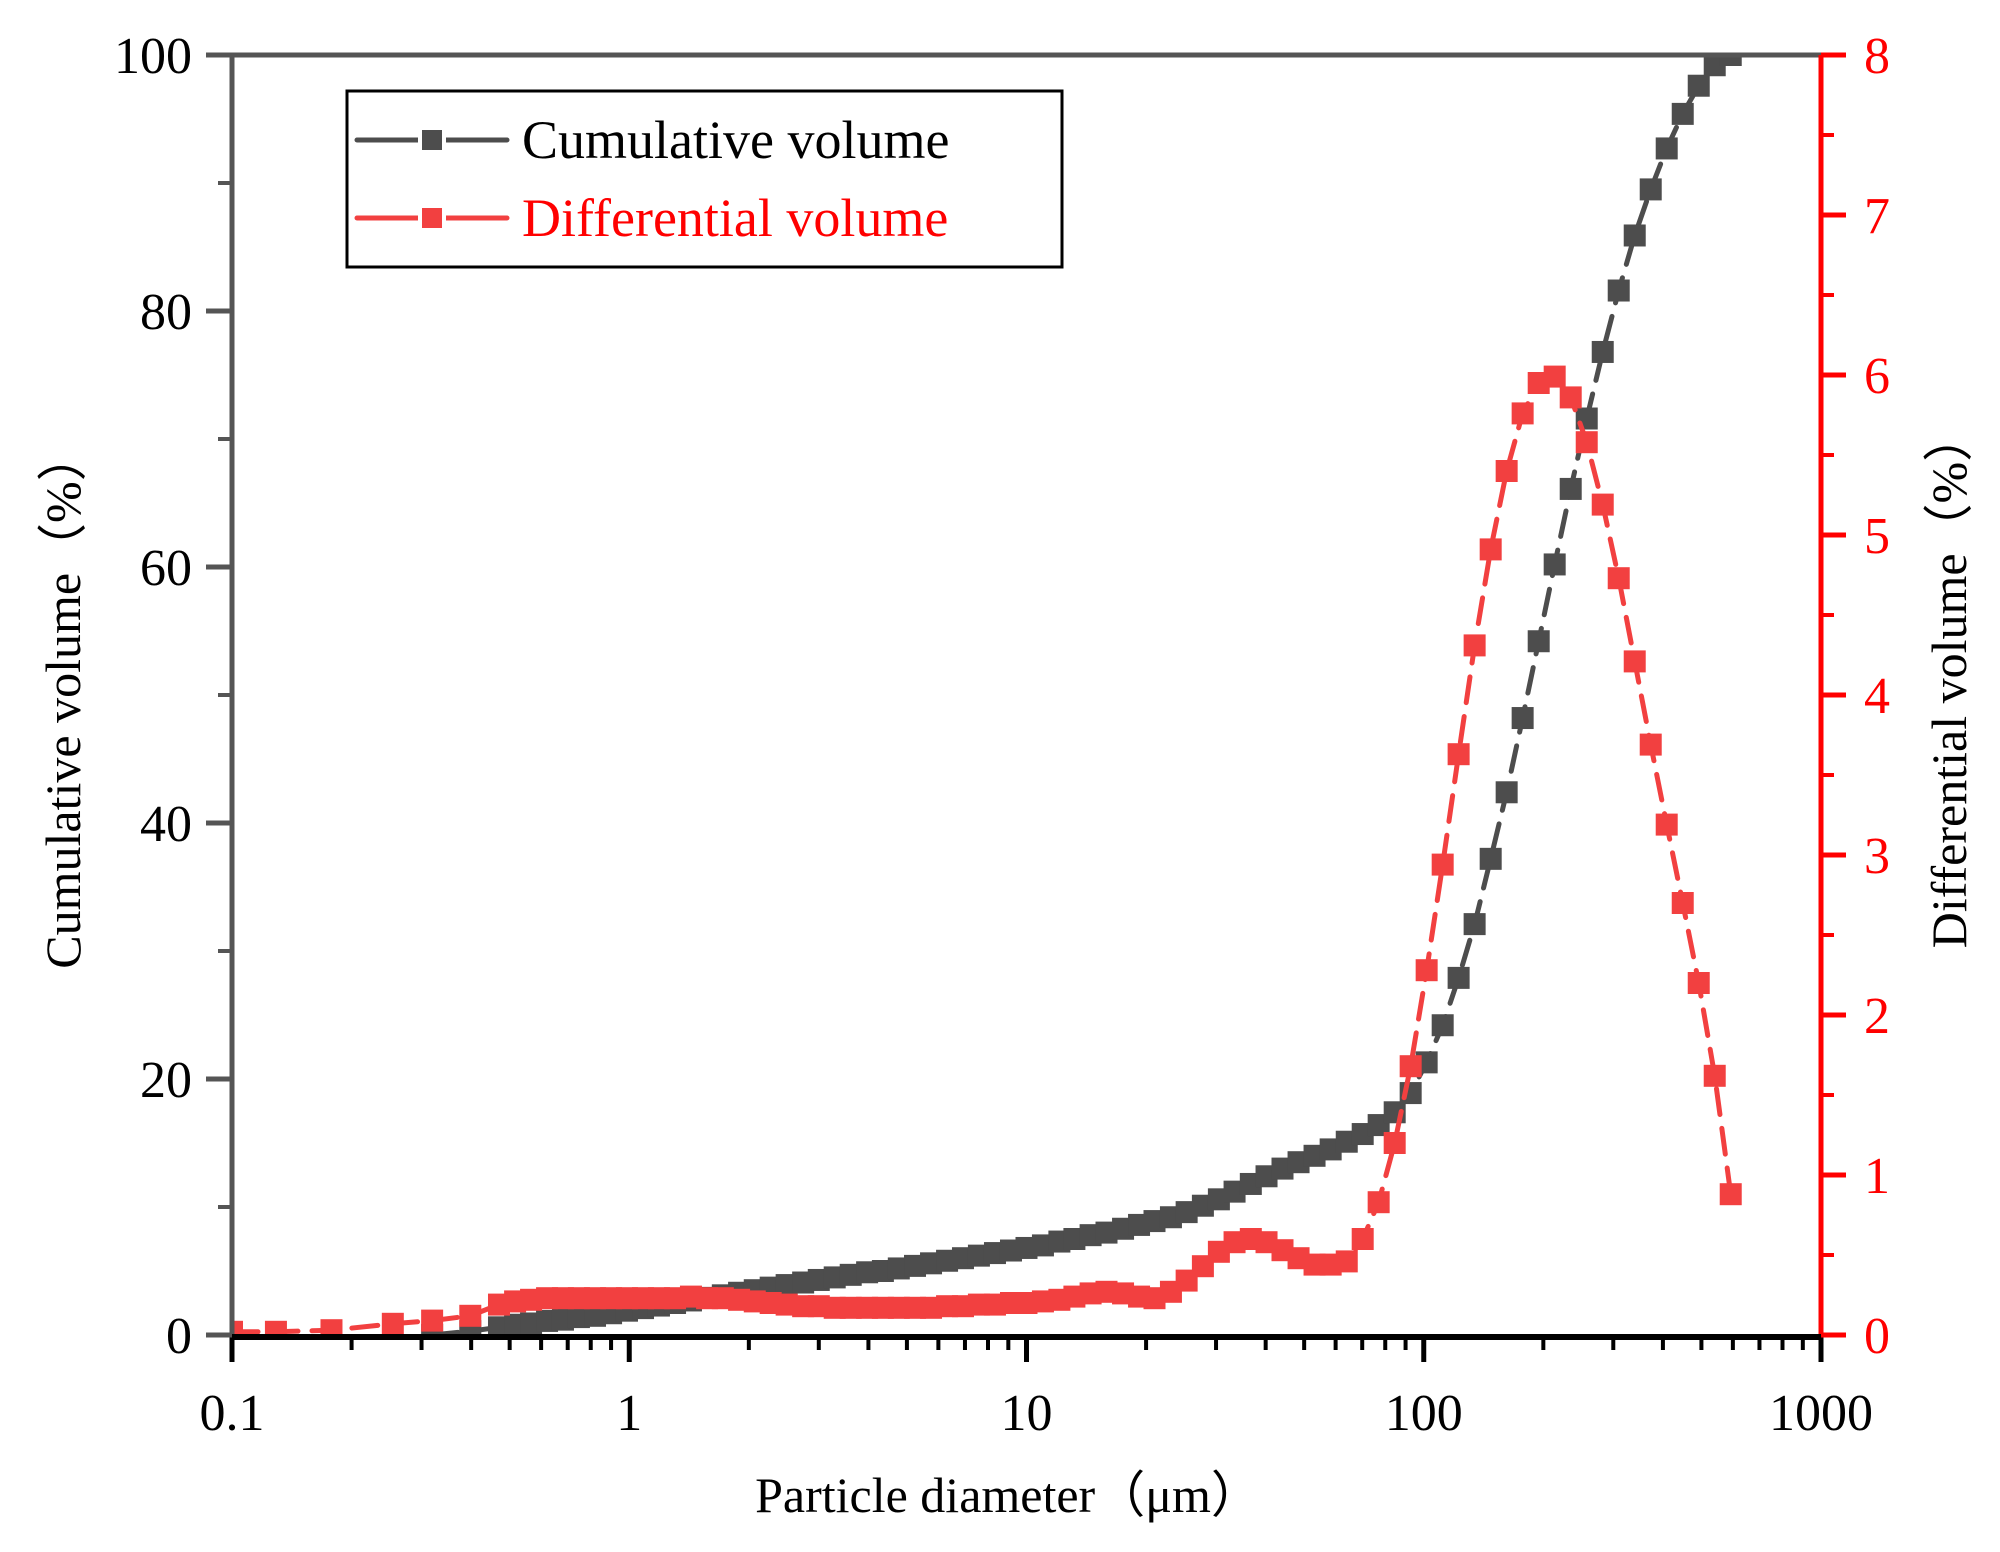 Image resolution: width=2000 pixels, height=1552 pixels. What do you see at coordinates (166, 312) in the screenshot?
I see `y-tick-label: 80` at bounding box center [166, 312].